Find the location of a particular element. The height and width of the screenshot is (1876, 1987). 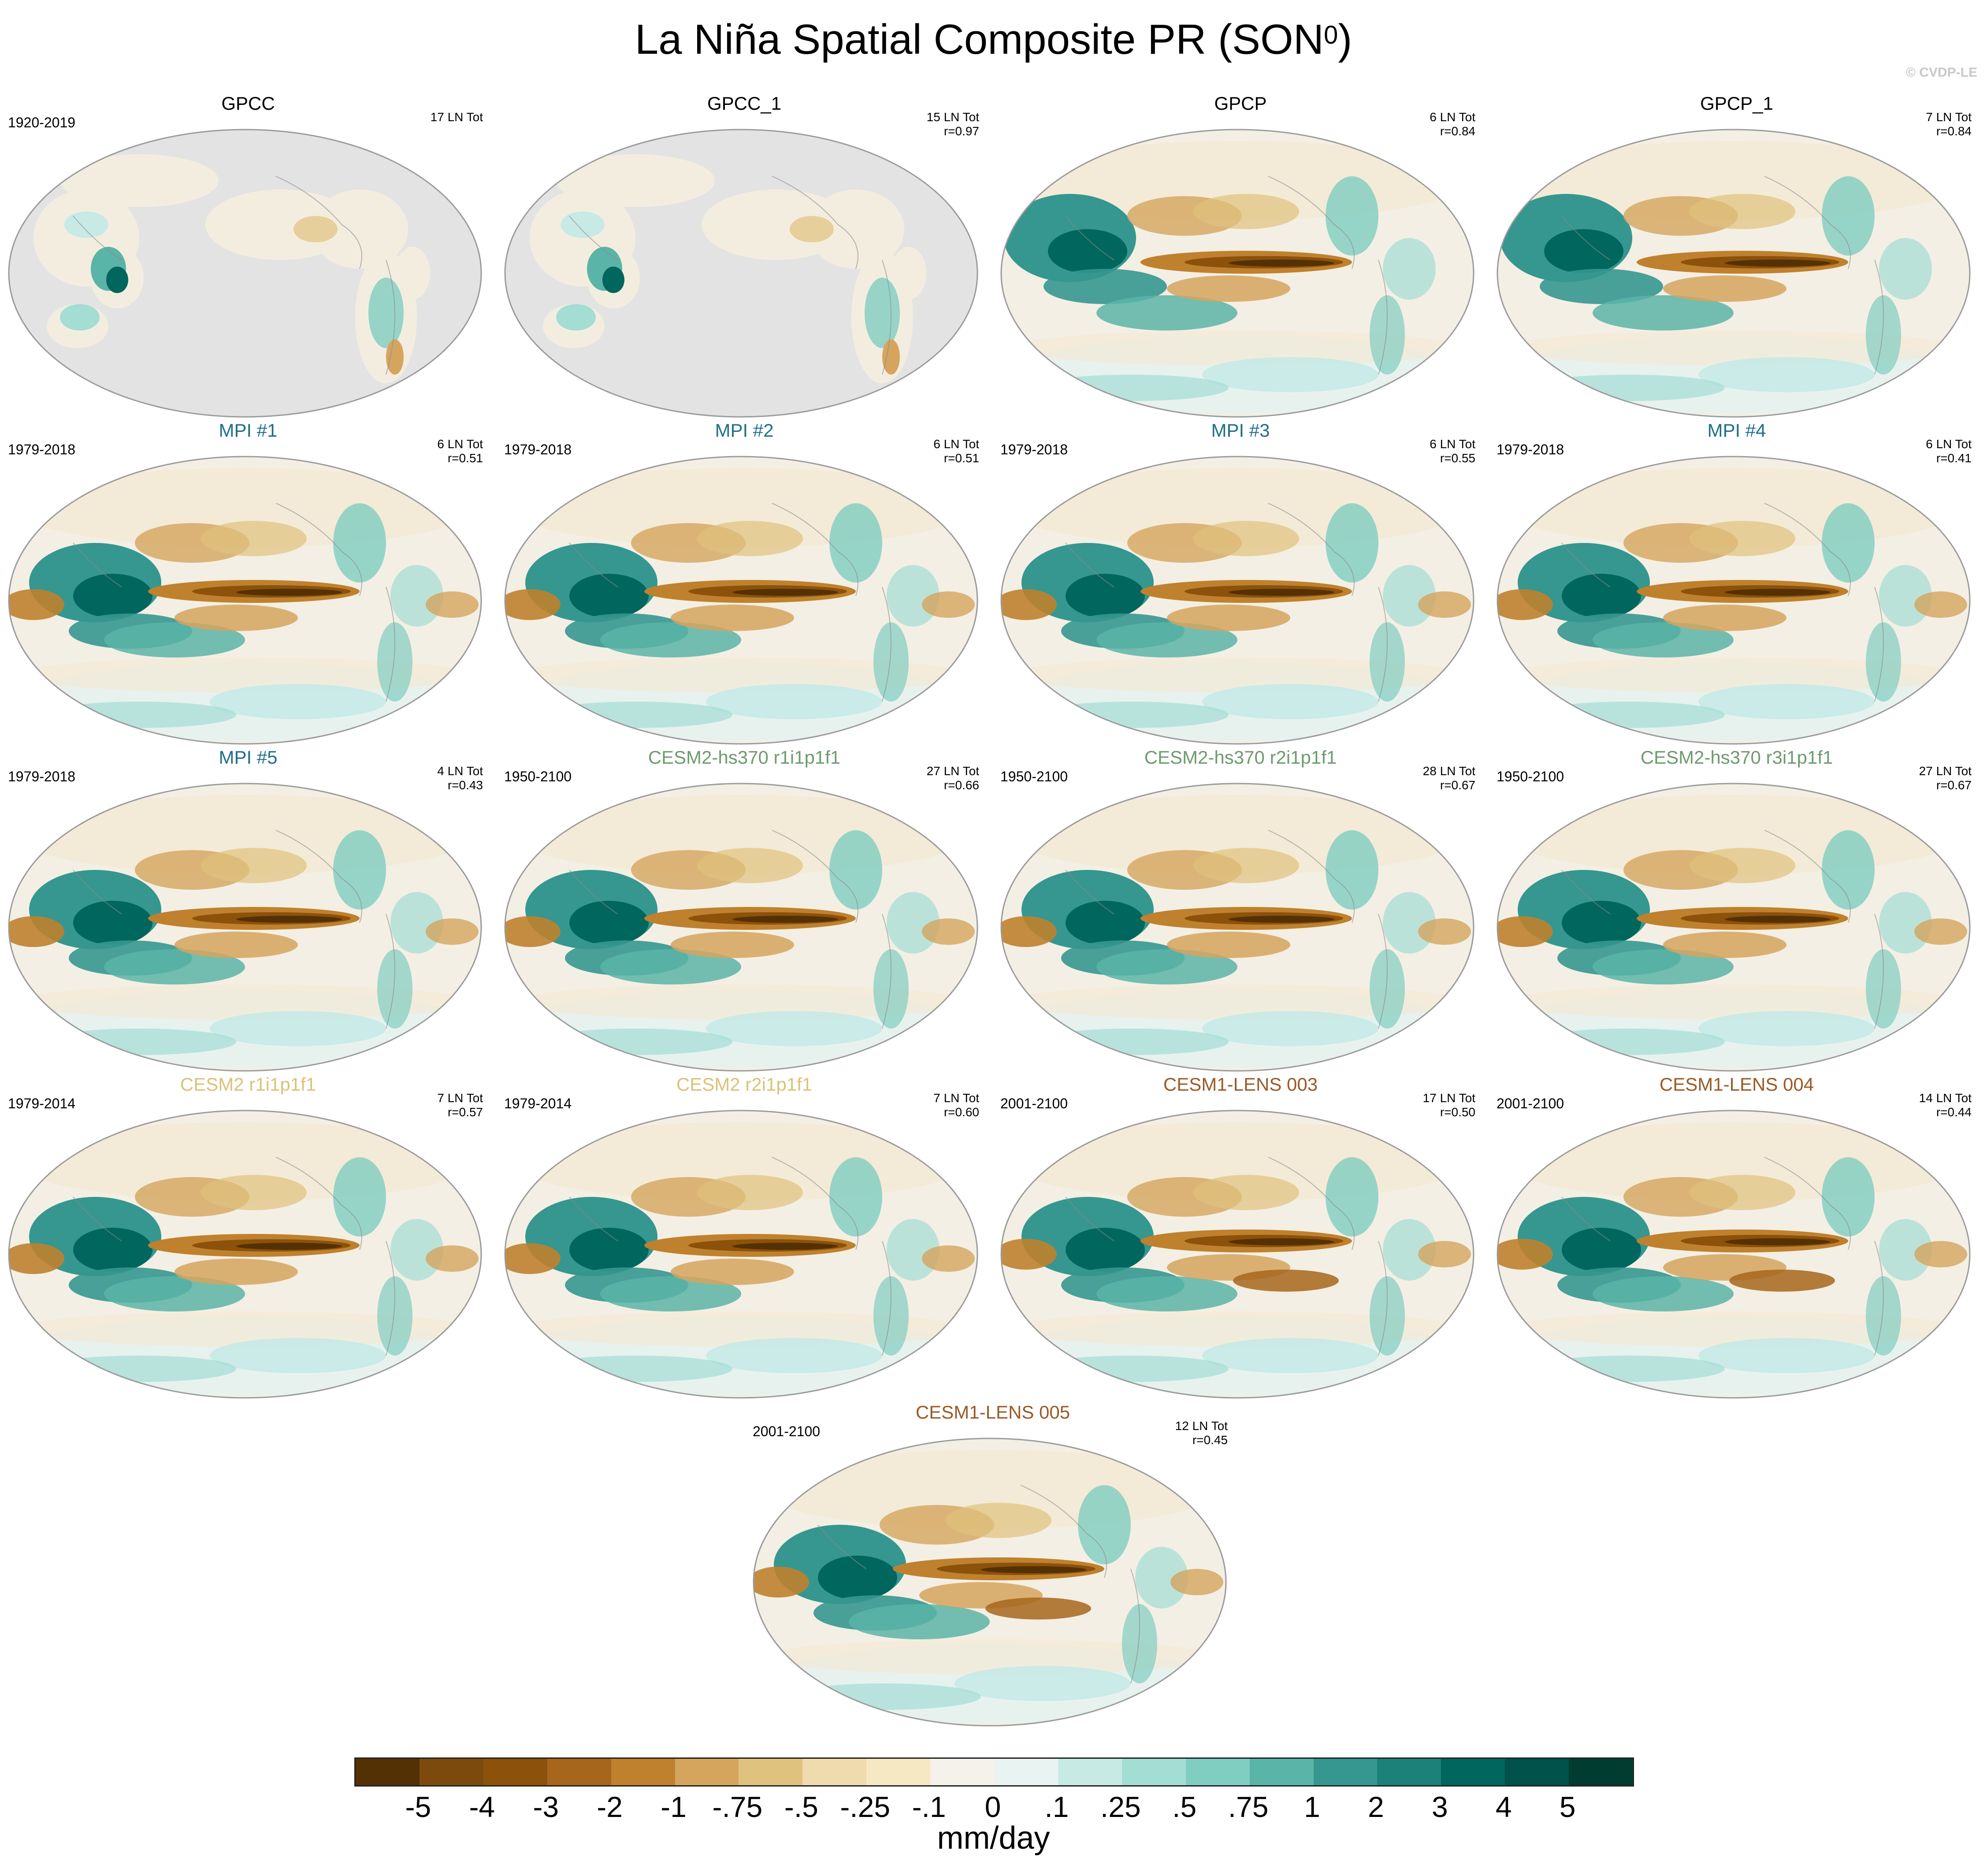

colorbar-tick-label: -.75 is located at coordinates (737, 1807).